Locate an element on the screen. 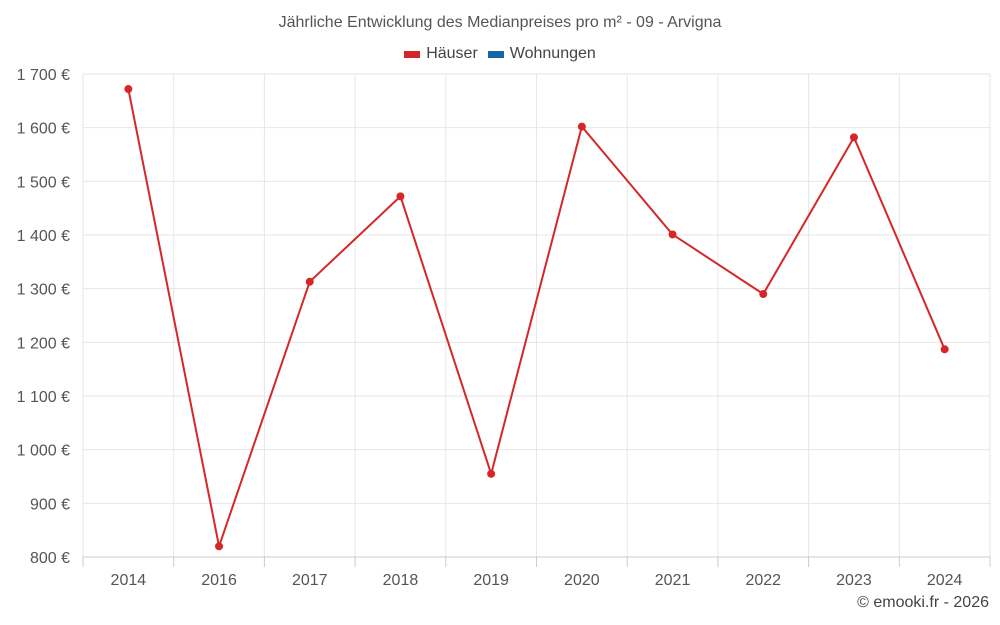  x-tick-label: 2024 is located at coordinates (945, 580).